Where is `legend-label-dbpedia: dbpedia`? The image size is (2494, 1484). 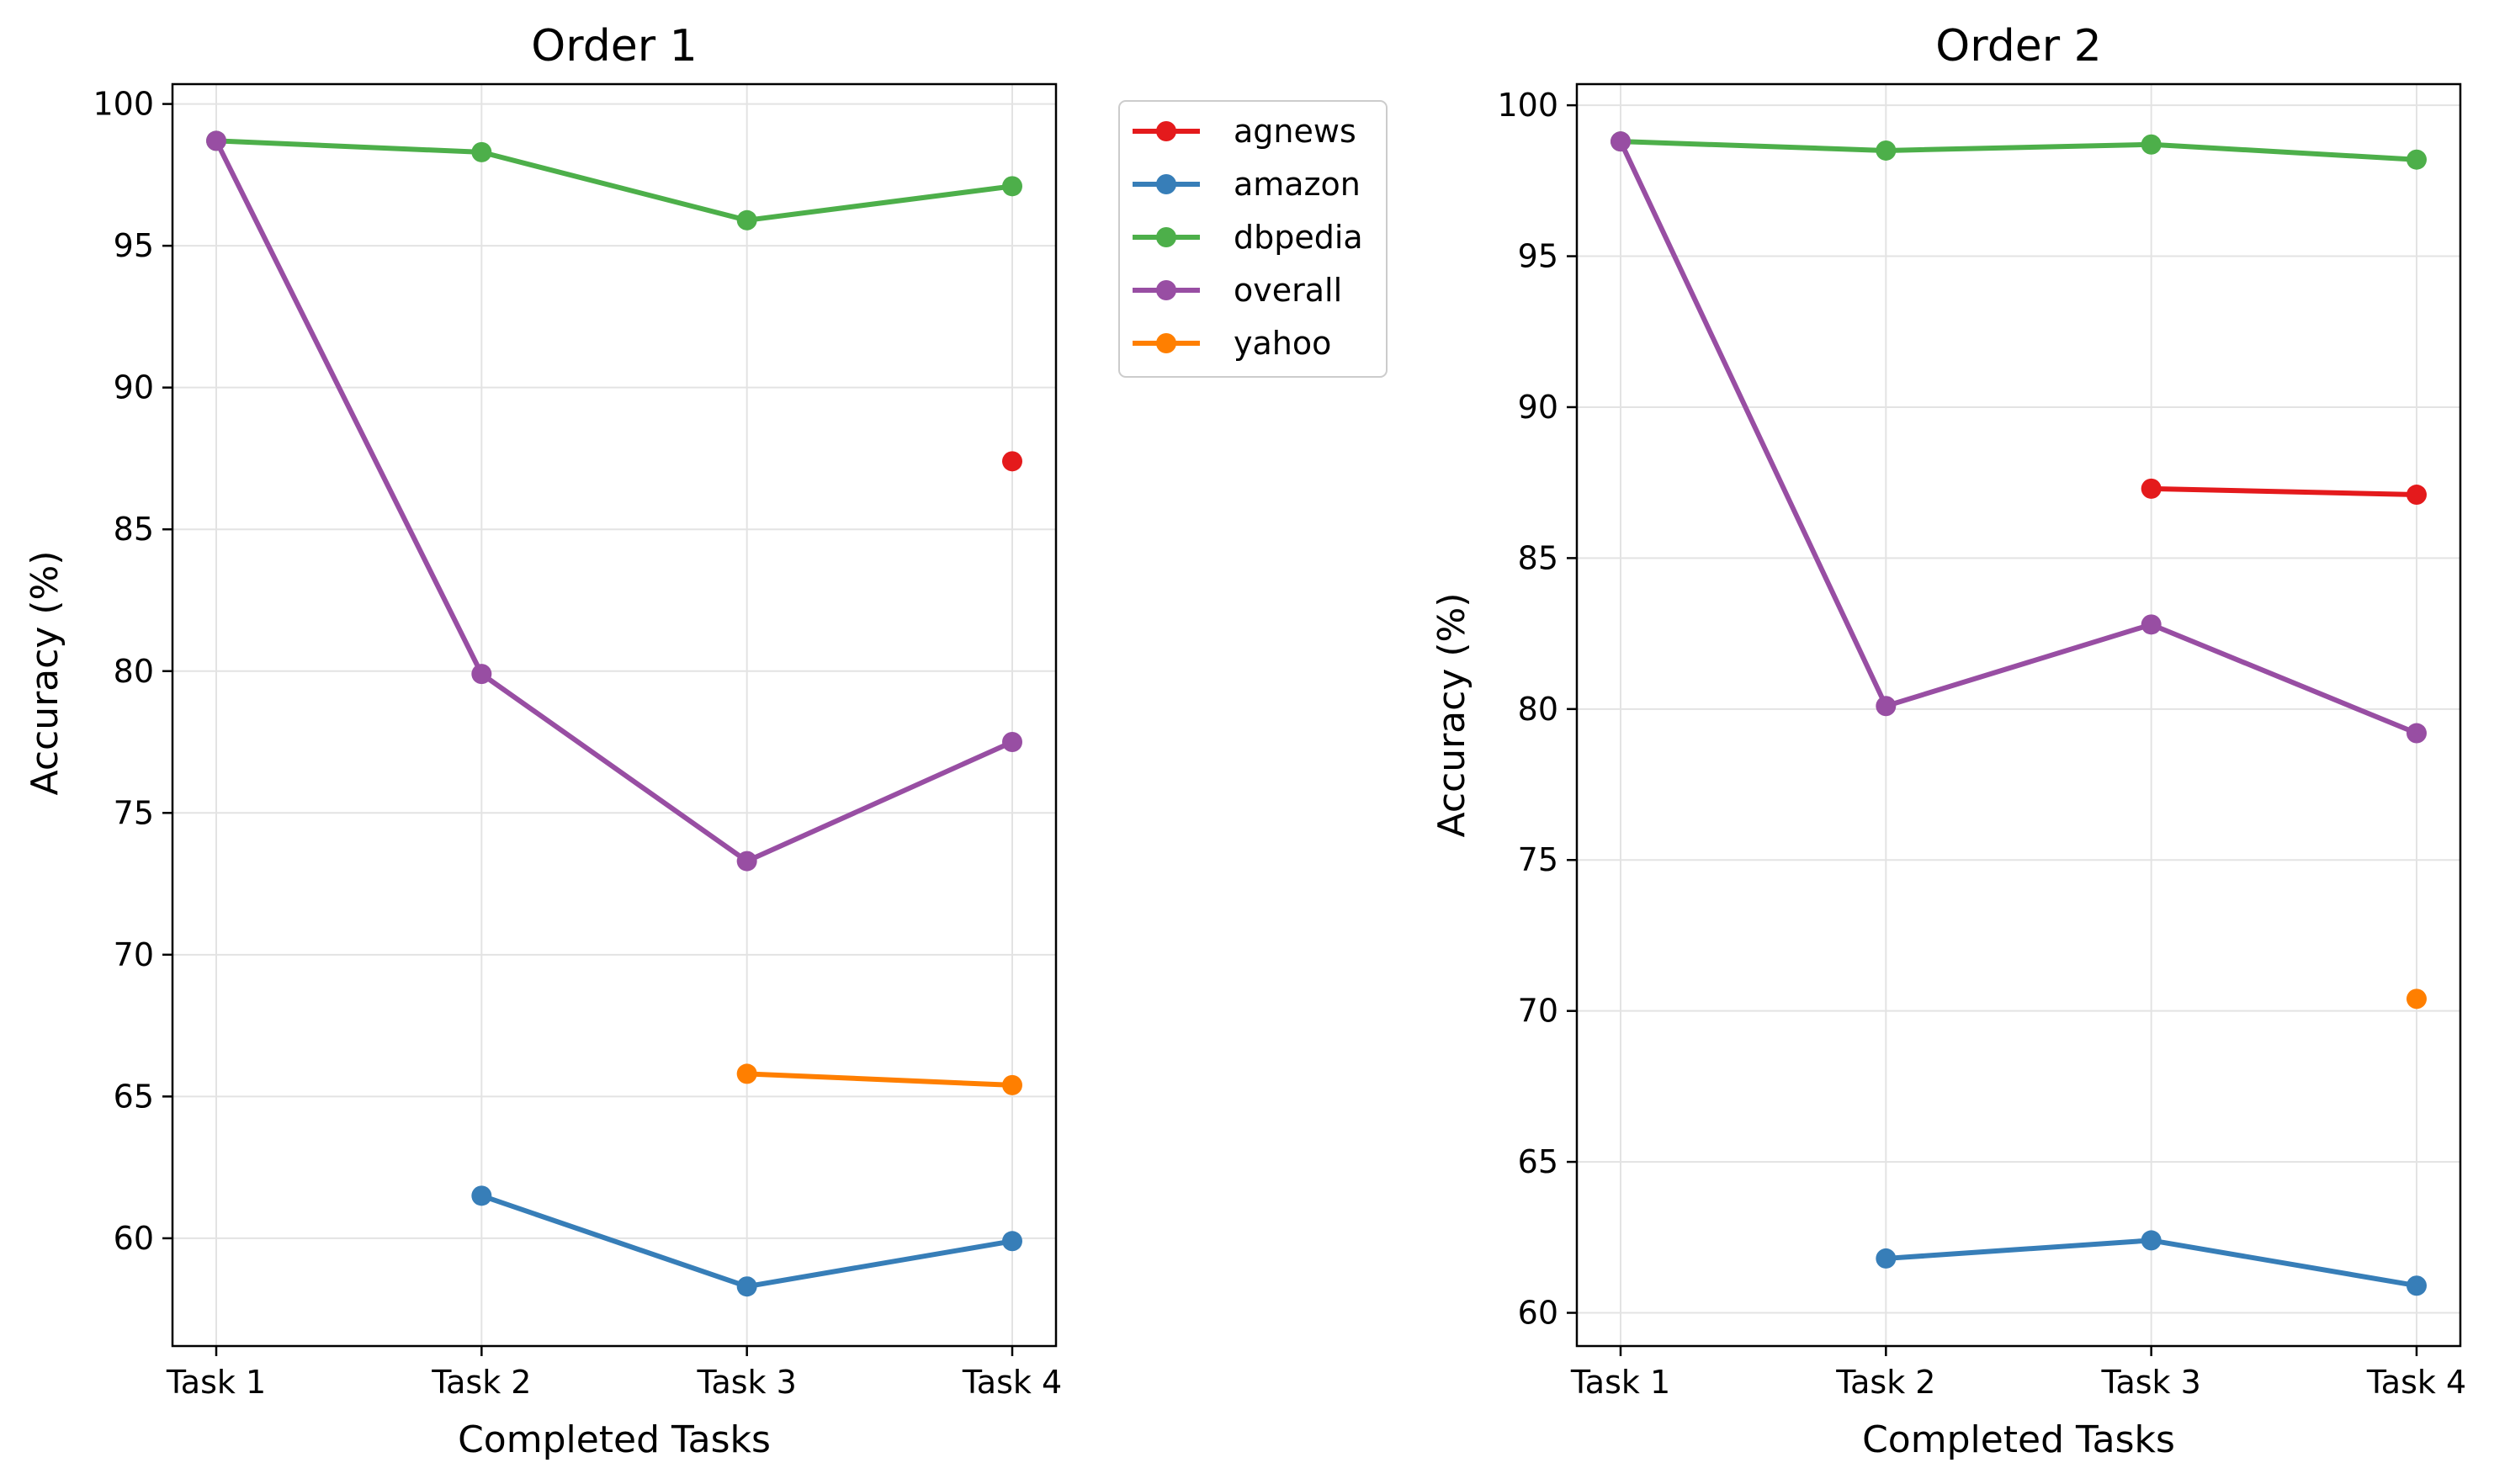
legend-label-dbpedia: dbpedia is located at coordinates (1298, 237).